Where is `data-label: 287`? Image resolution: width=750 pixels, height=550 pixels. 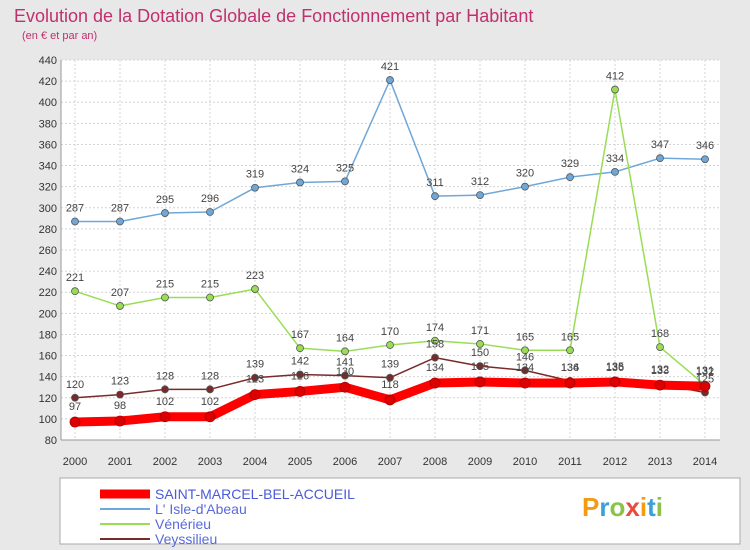
data-label: 287 is located at coordinates (120, 209).